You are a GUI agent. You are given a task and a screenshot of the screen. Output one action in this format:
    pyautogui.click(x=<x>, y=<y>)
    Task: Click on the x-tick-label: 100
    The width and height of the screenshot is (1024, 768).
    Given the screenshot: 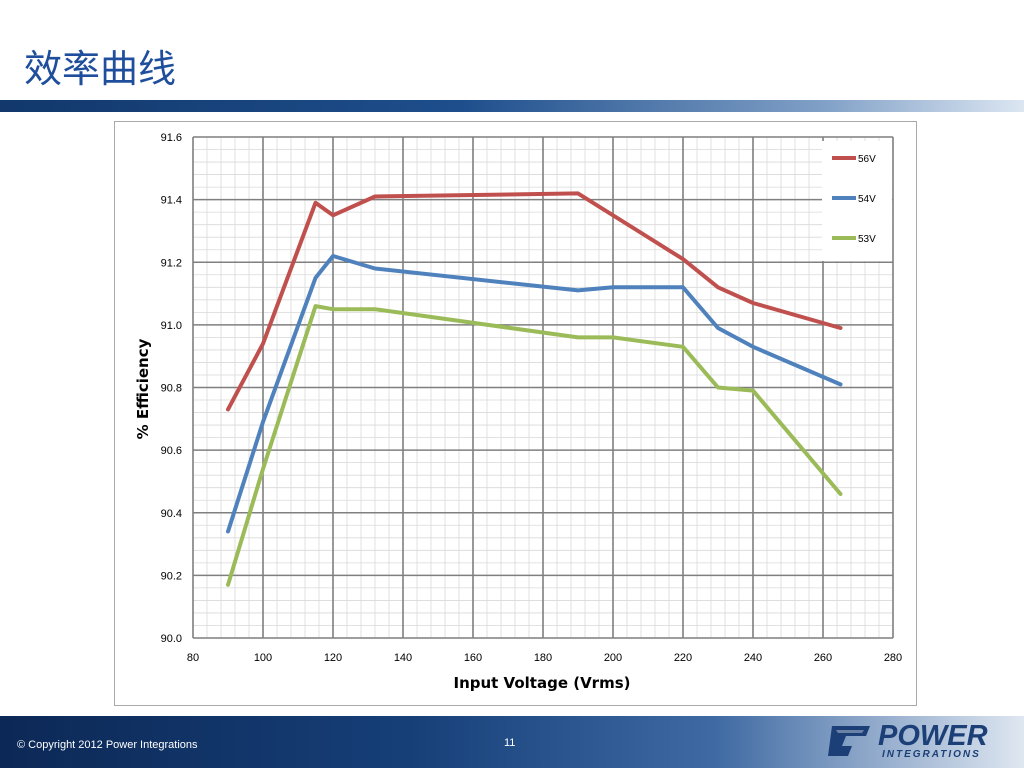 What is the action you would take?
    pyautogui.click(x=263, y=658)
    